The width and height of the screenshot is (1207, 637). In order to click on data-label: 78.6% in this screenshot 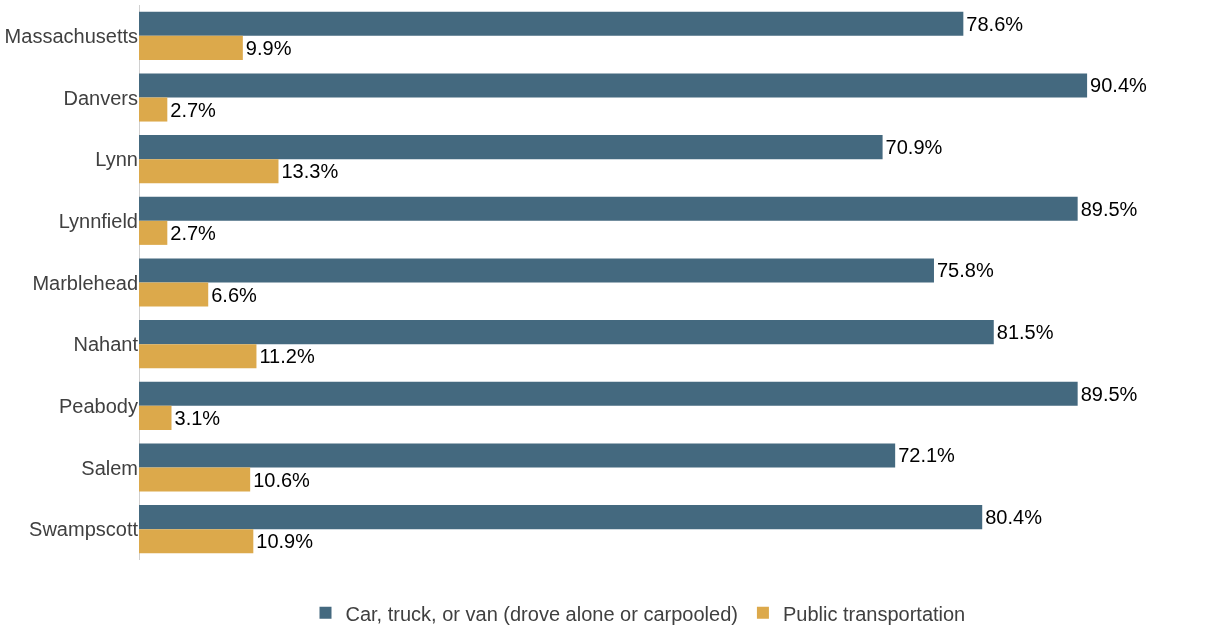, I will do `click(995, 23)`.